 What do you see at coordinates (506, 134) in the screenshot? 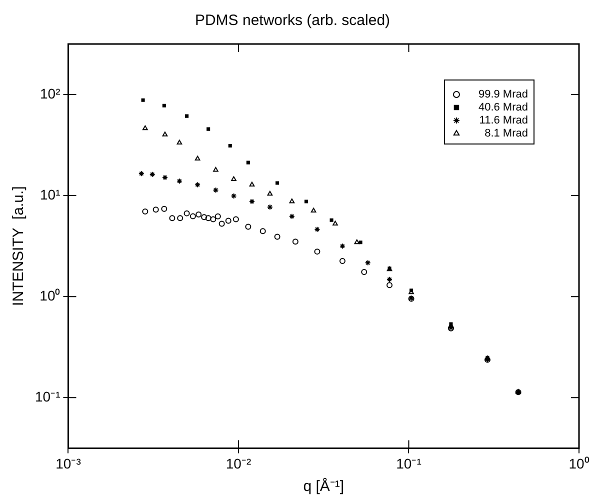
I see `legend-label: 8.1 Mrad` at bounding box center [506, 134].